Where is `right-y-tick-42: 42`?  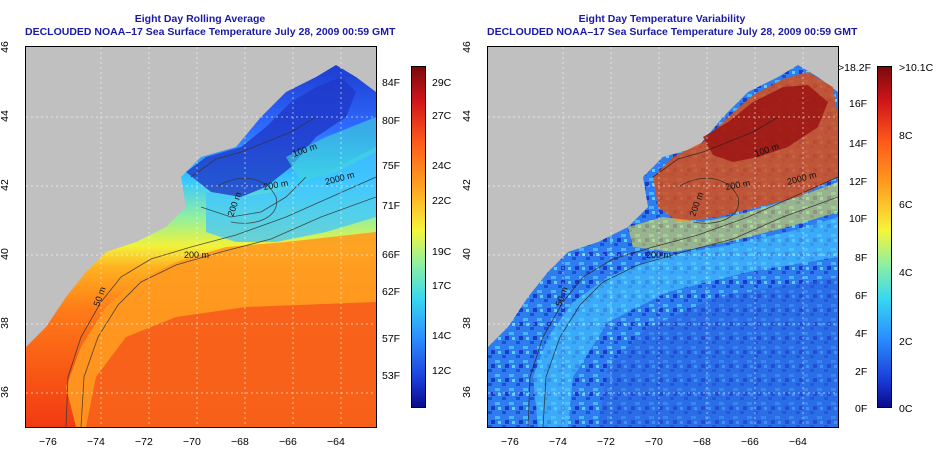 right-y-tick-42: 42 is located at coordinates (466, 185).